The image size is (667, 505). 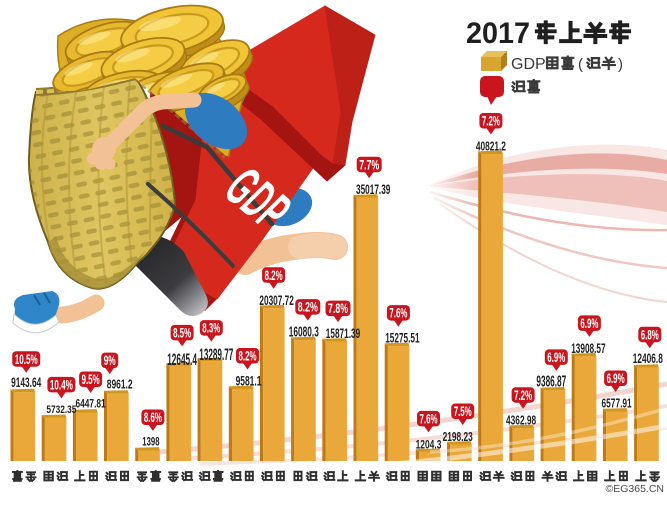 I want to click on svg-text: 8.5%, so click(x=182, y=333).